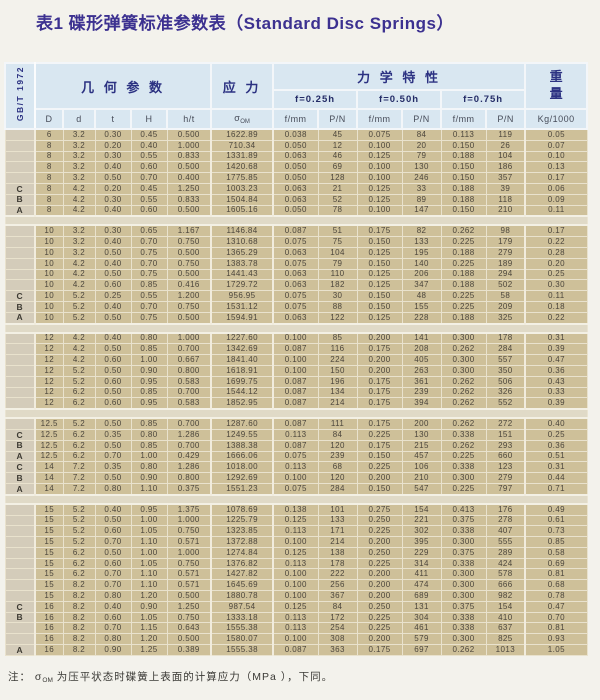 The image size is (600, 700). Describe the element at coordinates (242, 145) in the screenshot. I see `value-cell: 710.34` at that location.